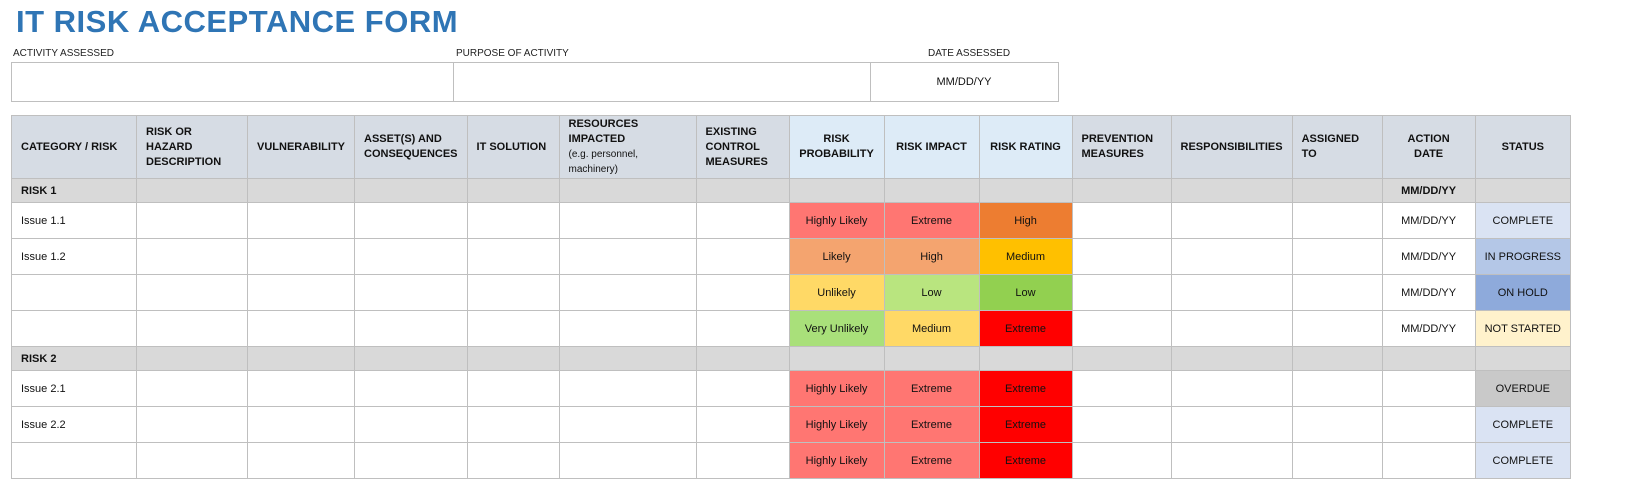  I want to click on date-field: MM/DD/YY, so click(964, 82).